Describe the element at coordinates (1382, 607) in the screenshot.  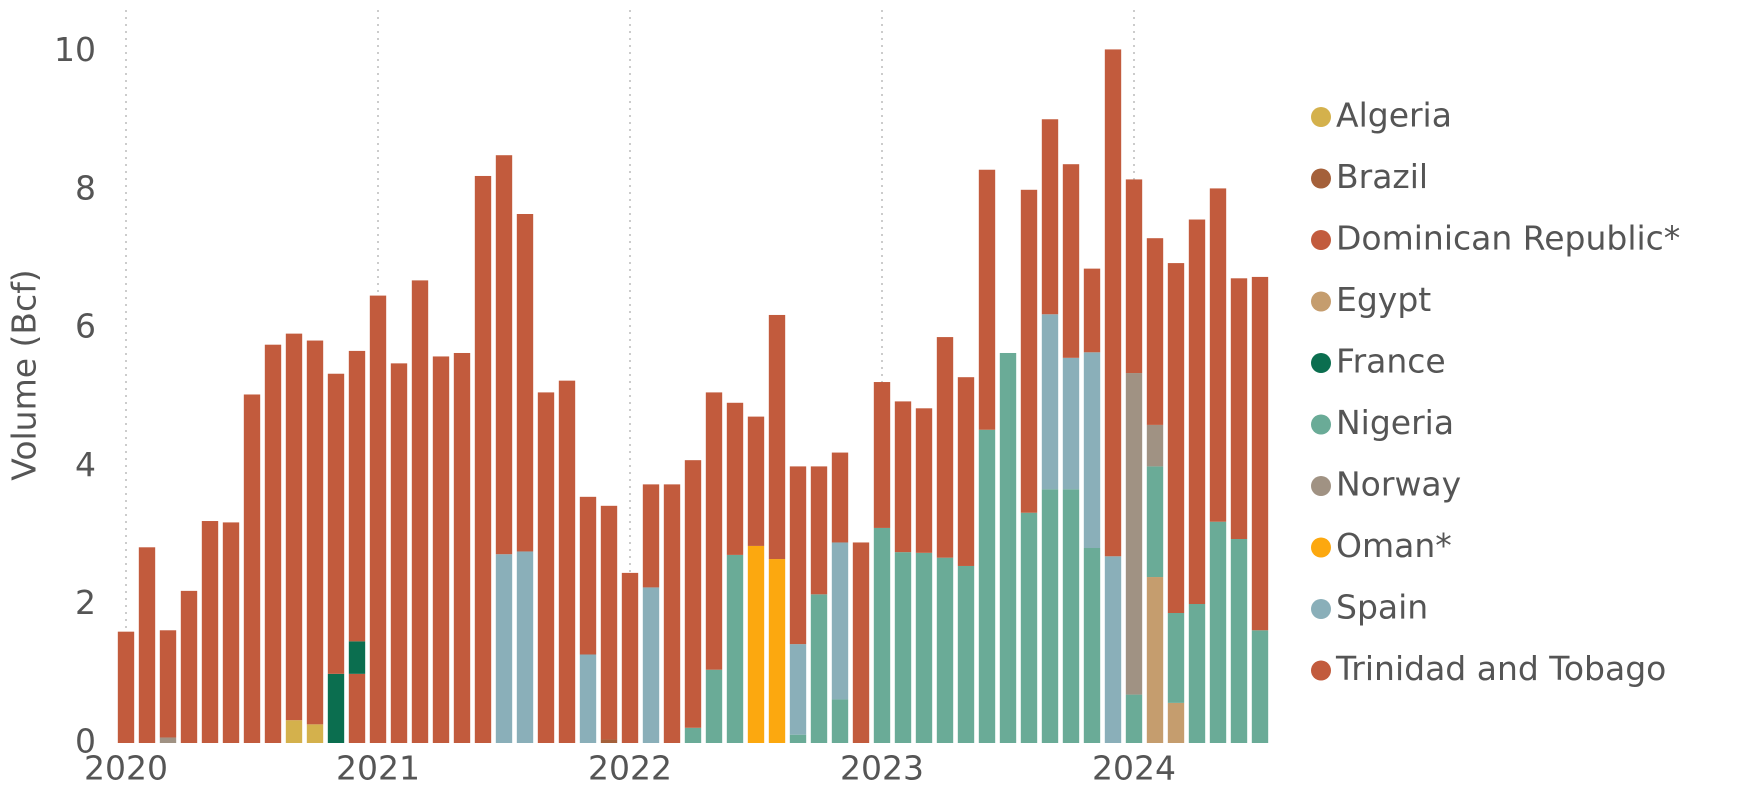
I see `legend-label: Spain` at that location.